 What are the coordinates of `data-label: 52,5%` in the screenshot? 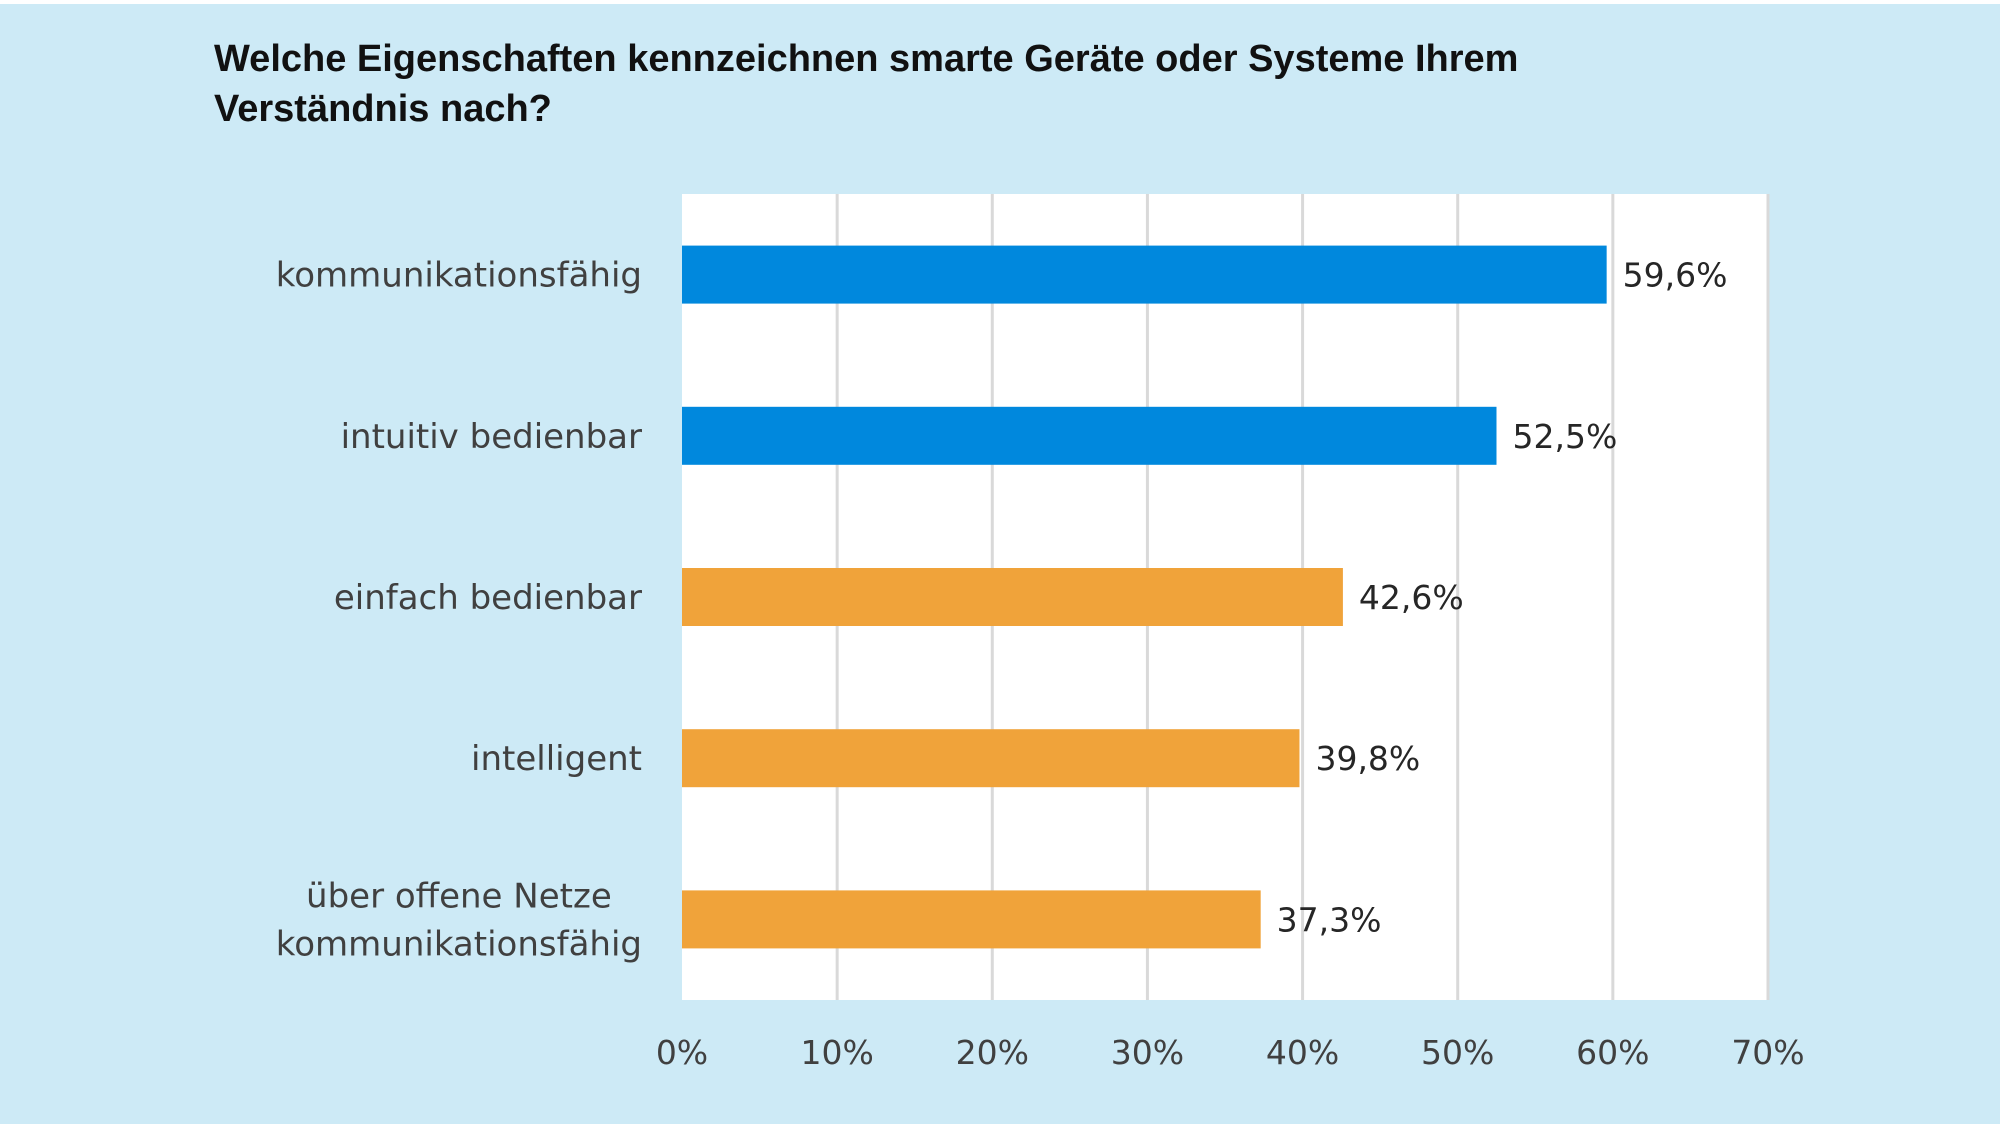 It's located at (1565, 436).